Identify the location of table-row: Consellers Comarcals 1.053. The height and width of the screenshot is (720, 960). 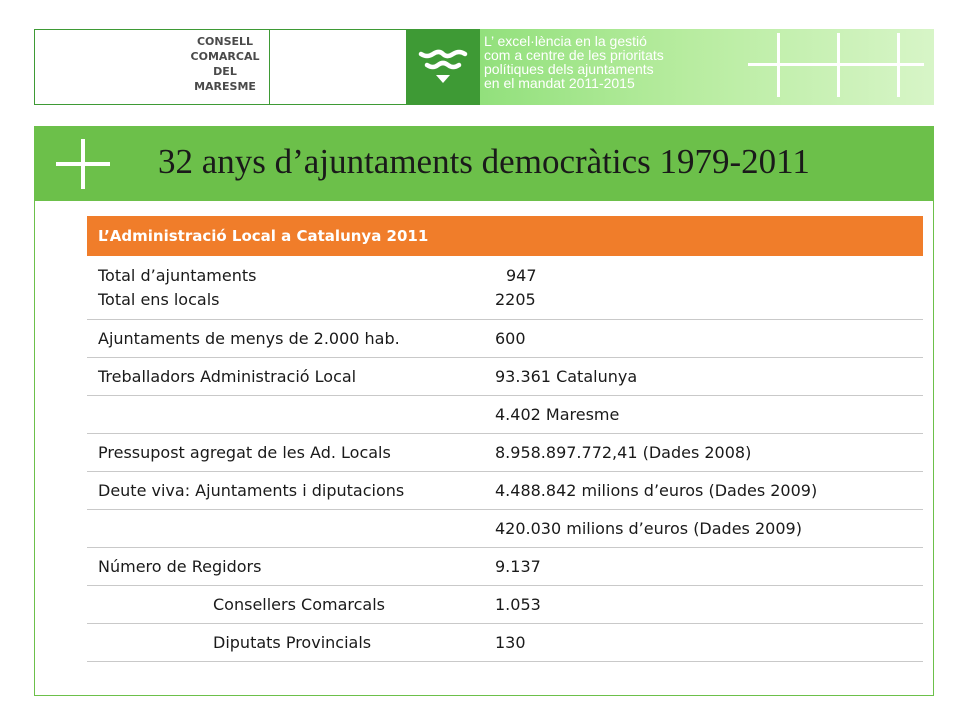
(505, 605).